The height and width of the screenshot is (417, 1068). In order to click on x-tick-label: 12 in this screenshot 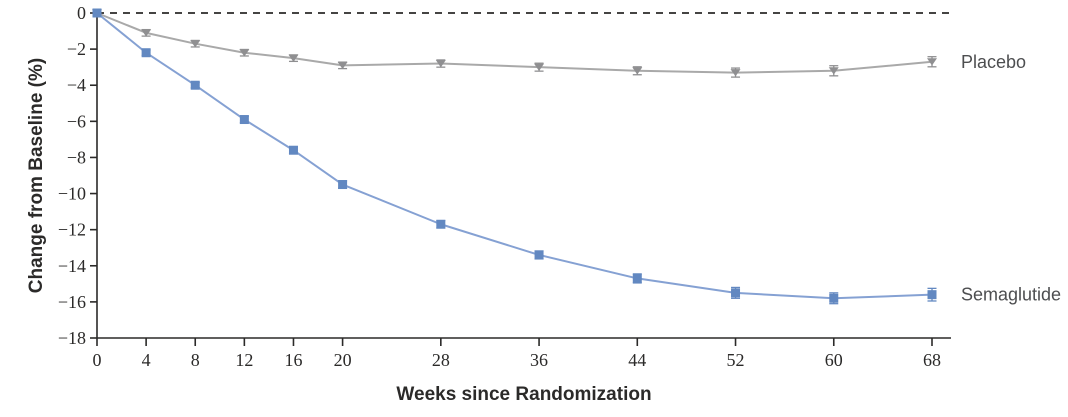, I will do `click(244, 360)`.